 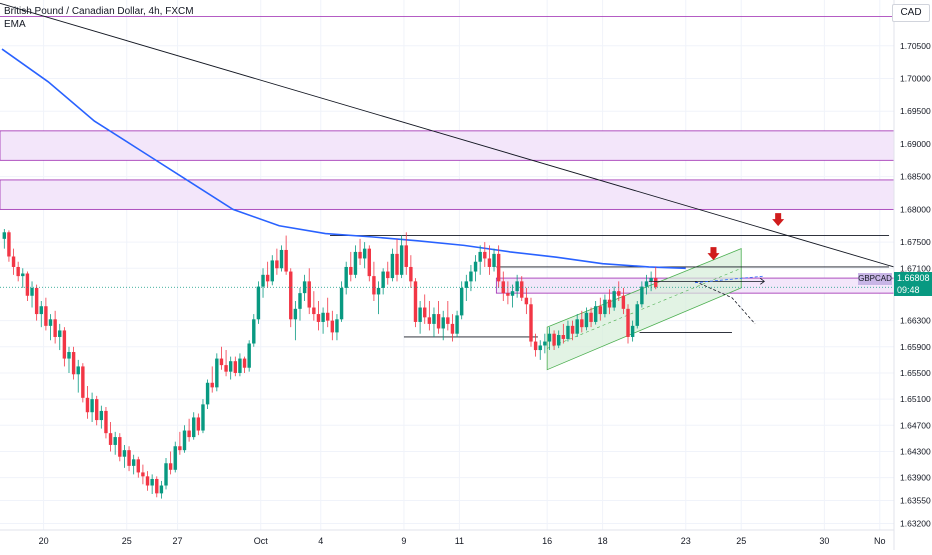 I want to click on time-tick-label: 27, so click(x=178, y=541).